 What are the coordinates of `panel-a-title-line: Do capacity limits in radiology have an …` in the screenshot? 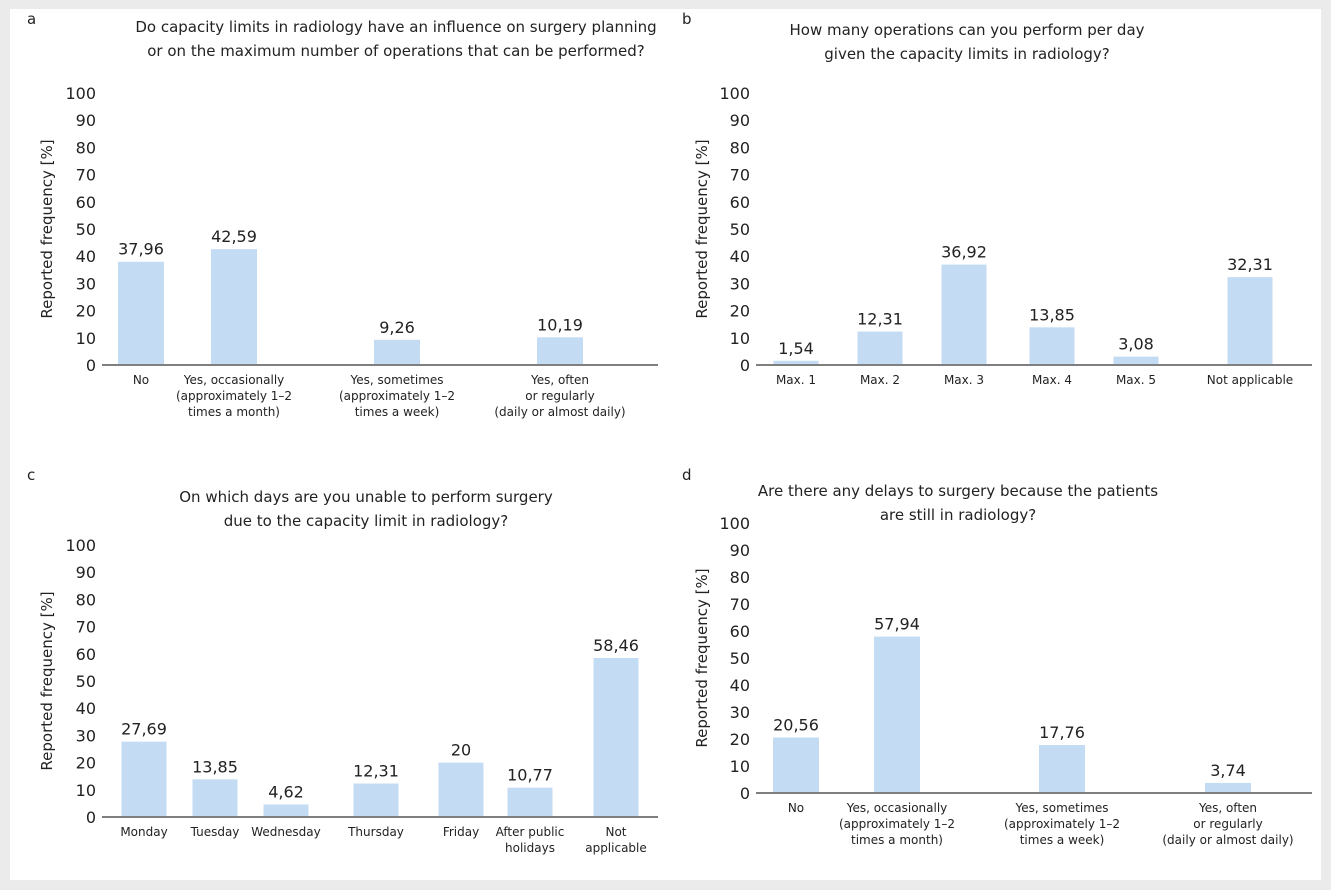 It's located at (395, 27).